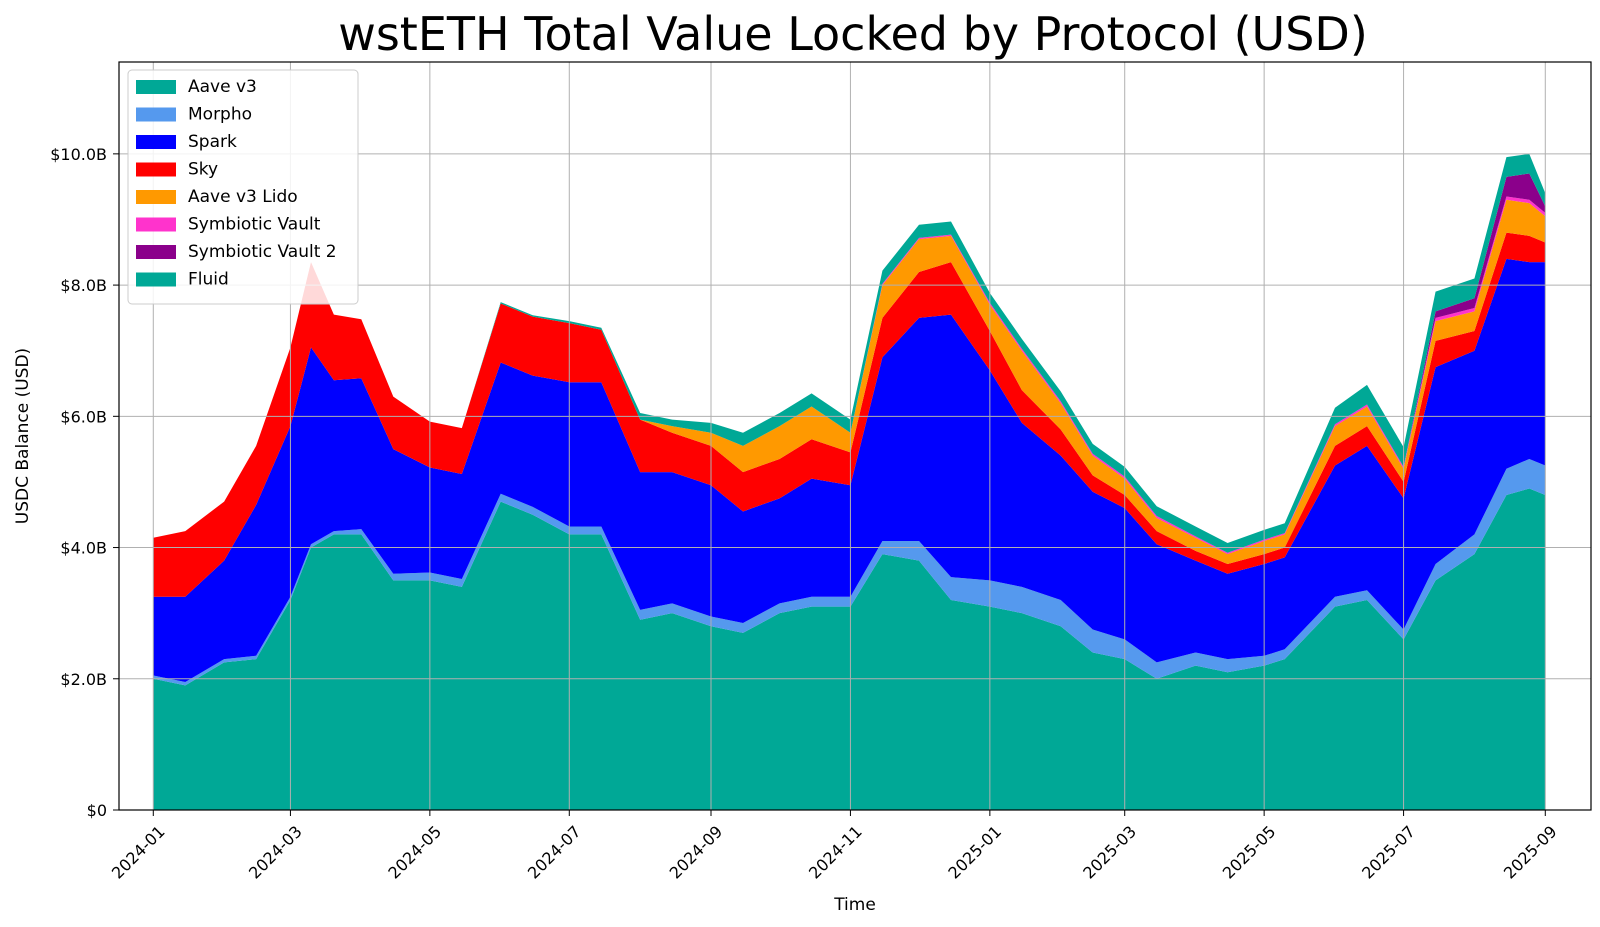 The image size is (1600, 927). I want to click on x-tick-label: 2024-03, so click(275, 852).